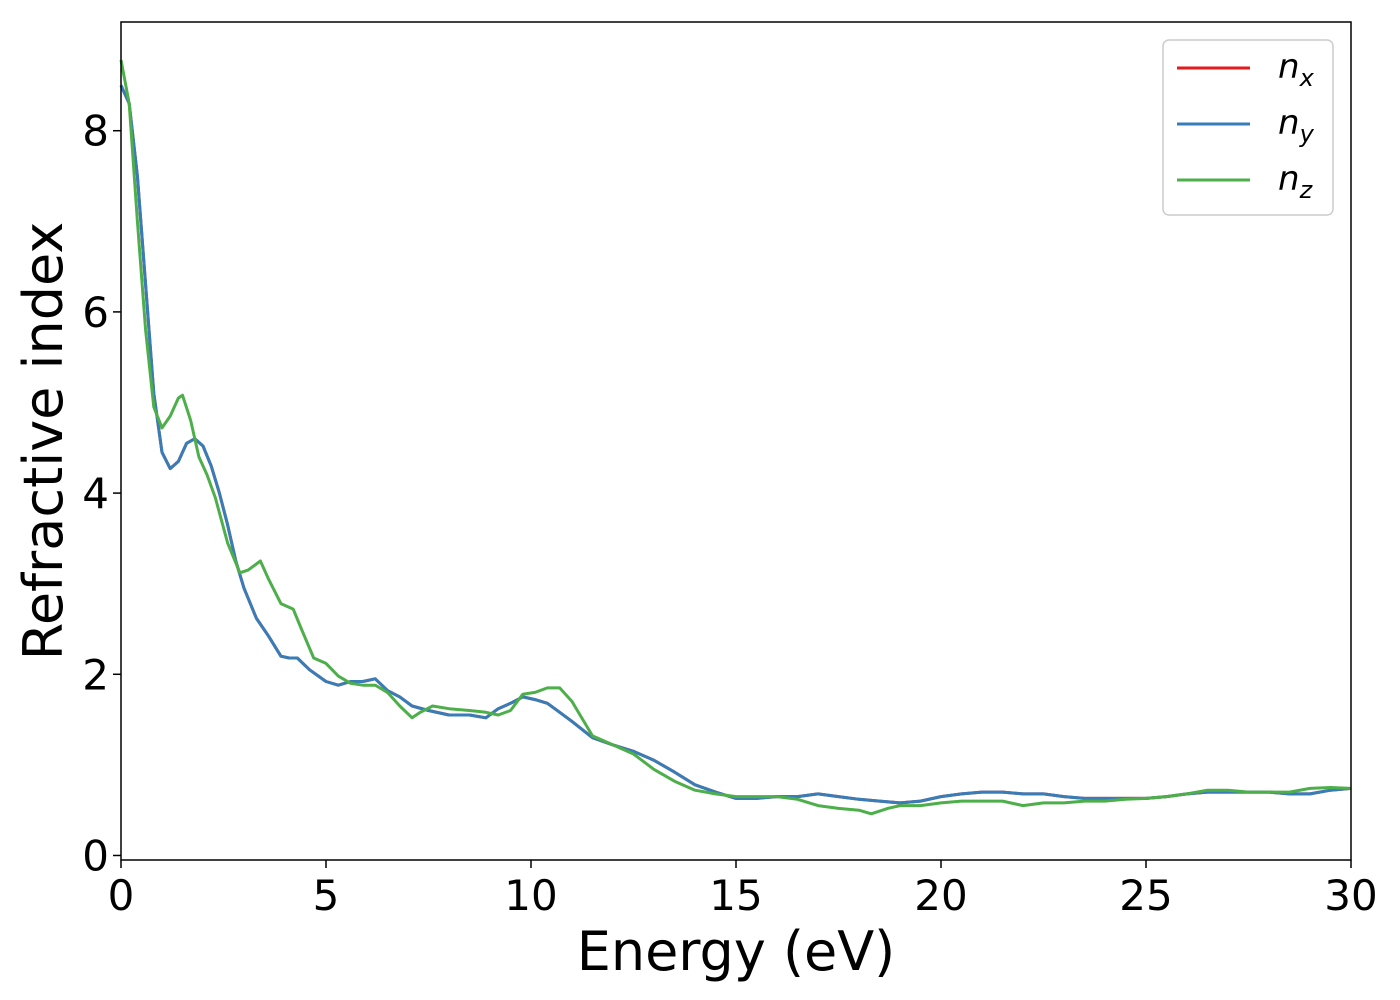 The width and height of the screenshot is (1400, 1000). I want to click on x-tick-label: 30, so click(1350, 895).